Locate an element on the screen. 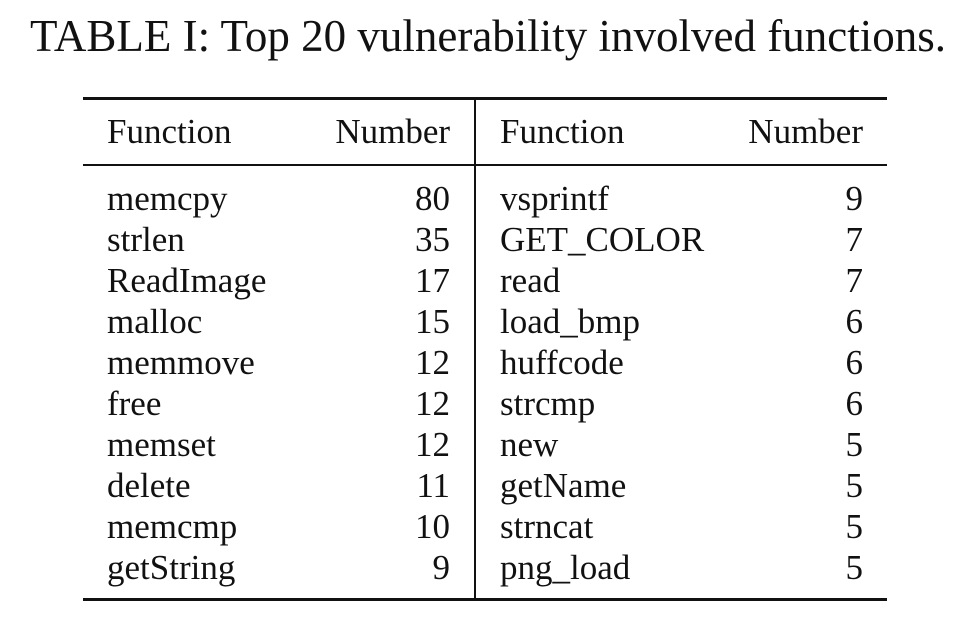 Image resolution: width=976 pixels, height=620 pixels. table-row: memcmp 10 strncat 5 is located at coordinates (485, 526).